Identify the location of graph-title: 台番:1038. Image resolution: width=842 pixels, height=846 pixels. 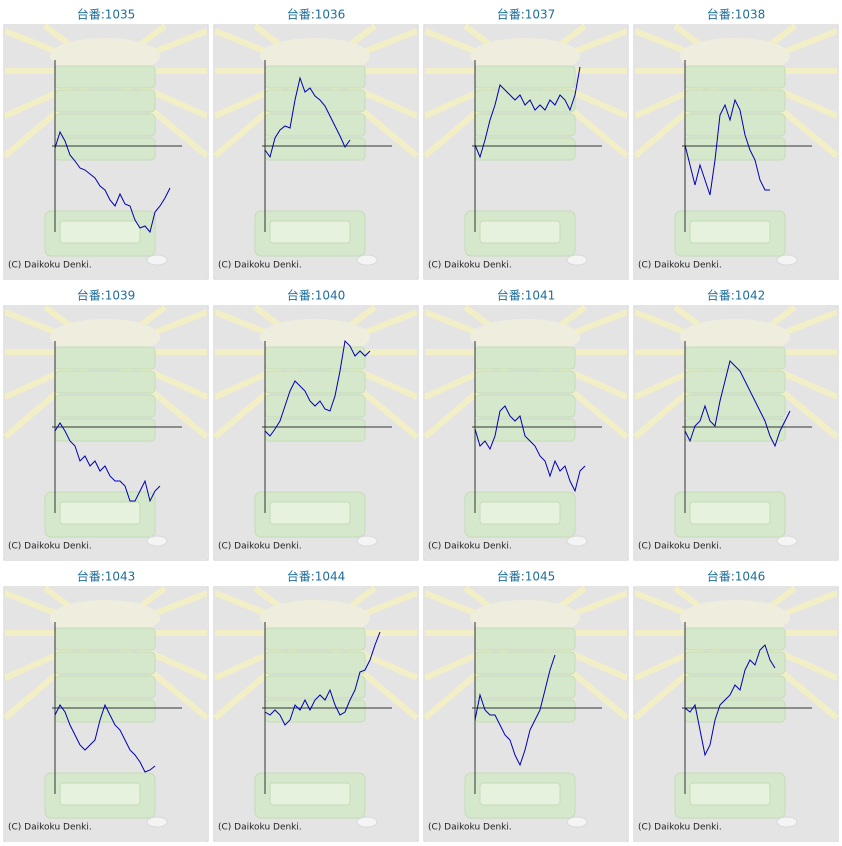
(736, 14).